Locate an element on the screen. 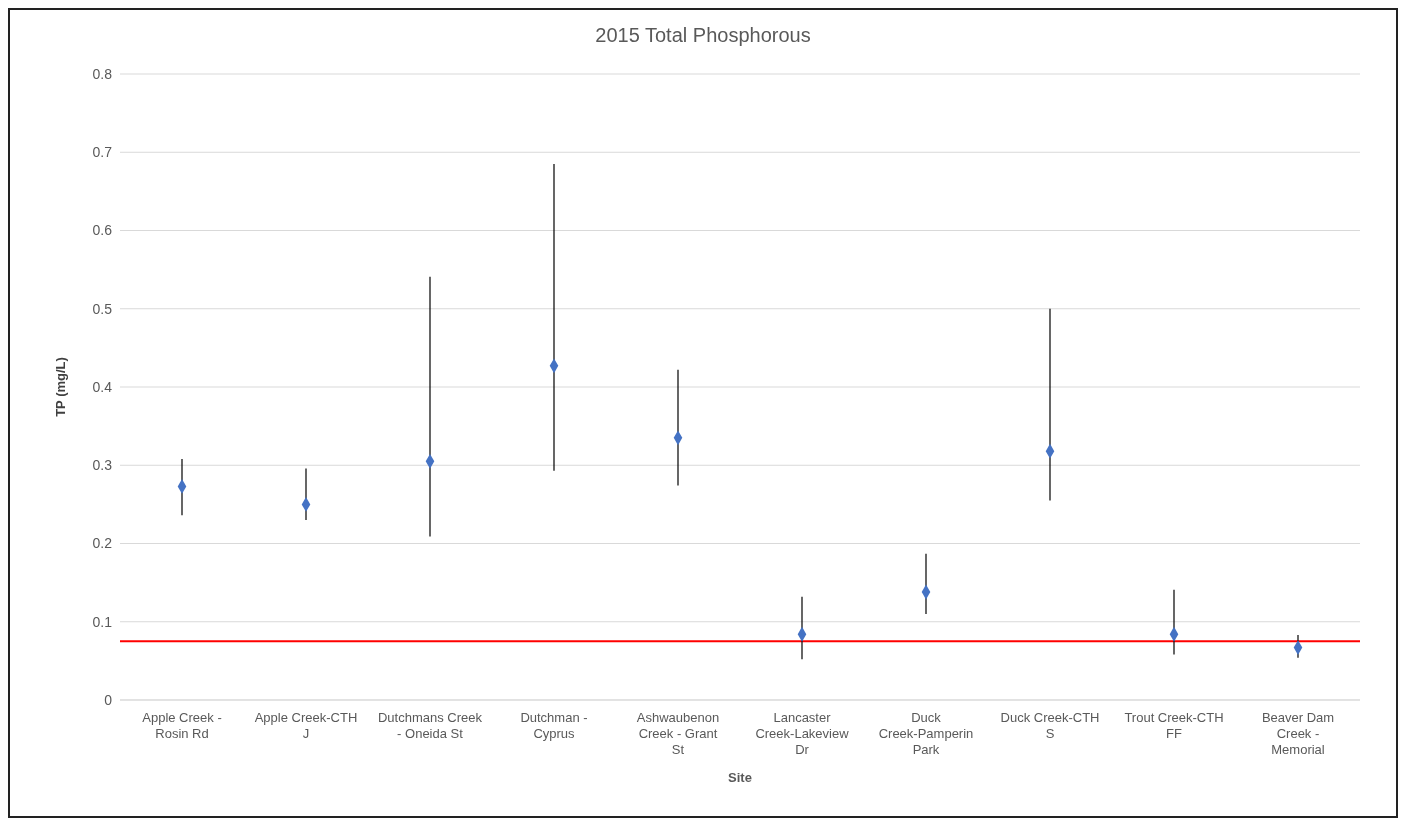  x-tick-label: Duck Creek-Pamperin Park is located at coordinates (926, 733).